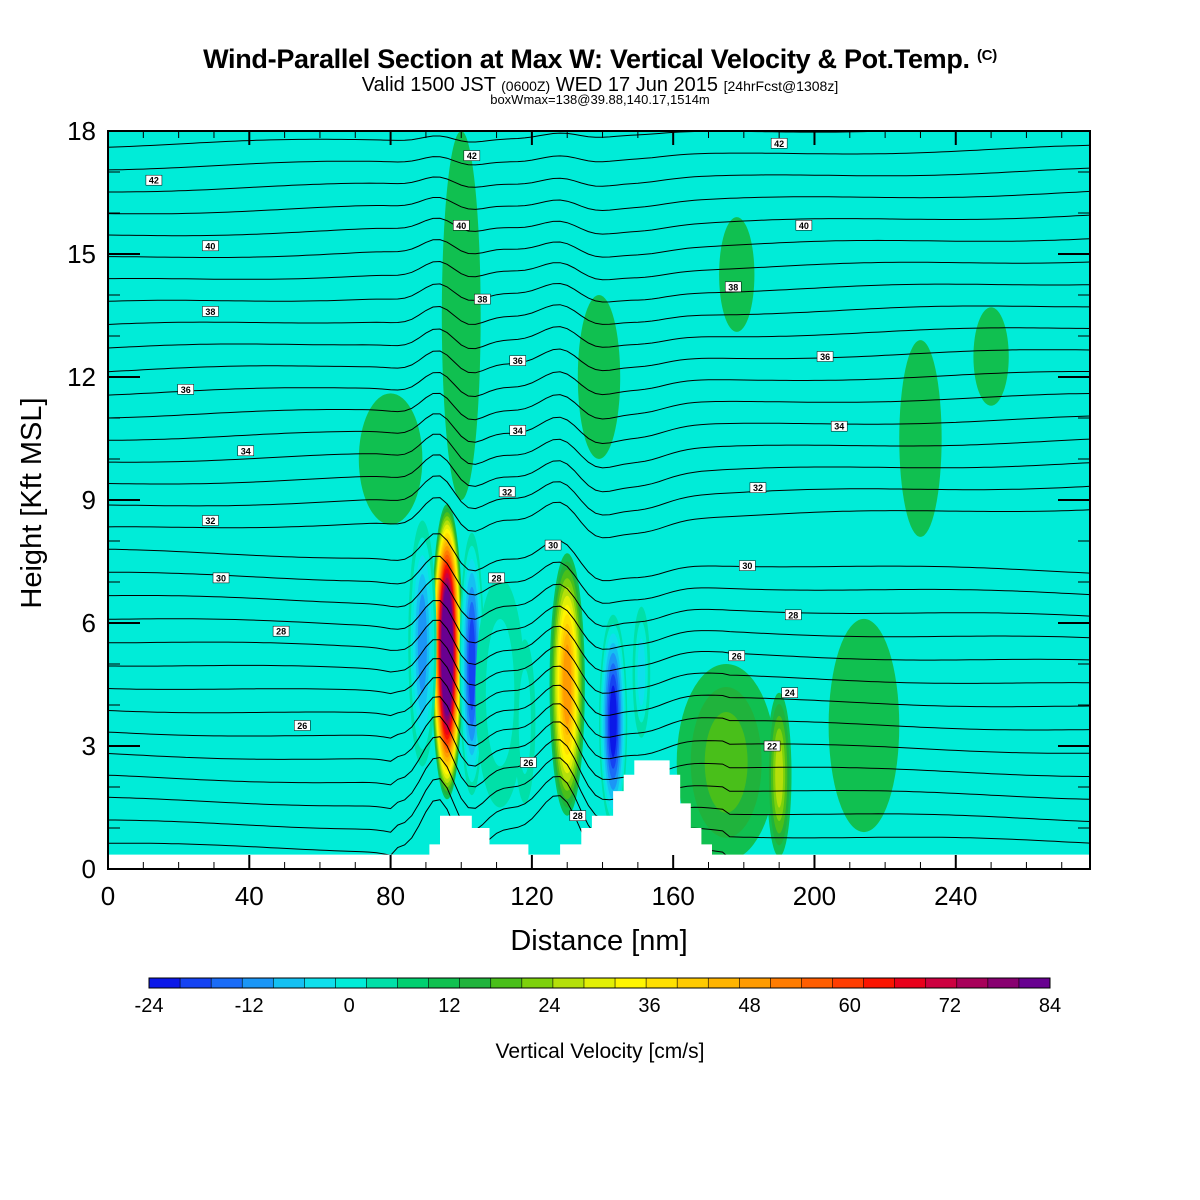 The image size is (1200, 1200). I want to click on theta-contour-label-text: 42, so click(154, 181).